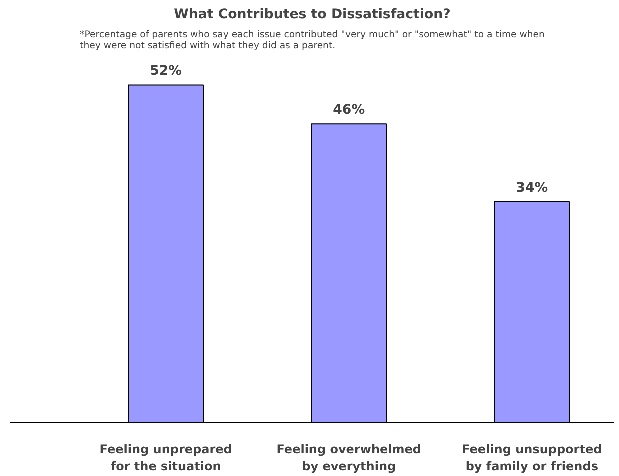 Image resolution: width=619 pixels, height=476 pixels. Describe the element at coordinates (349, 110) in the screenshot. I see `data-label: 46%` at that location.